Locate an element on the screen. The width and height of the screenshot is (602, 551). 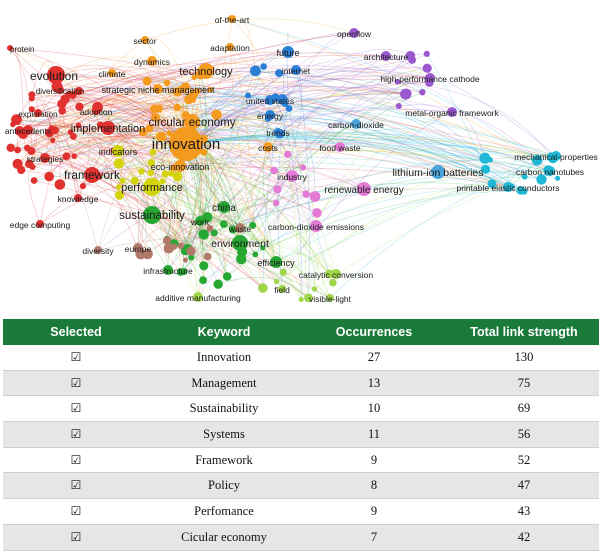
network-node-label: infrastructure is located at coordinates (168, 271).